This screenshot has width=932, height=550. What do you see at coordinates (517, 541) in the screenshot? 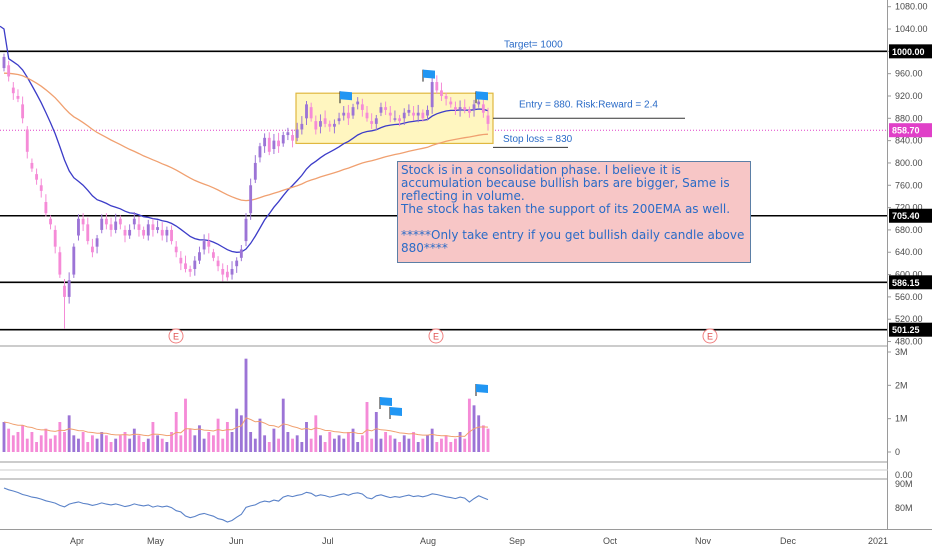
I see `time-axis-label: Sep` at bounding box center [517, 541].